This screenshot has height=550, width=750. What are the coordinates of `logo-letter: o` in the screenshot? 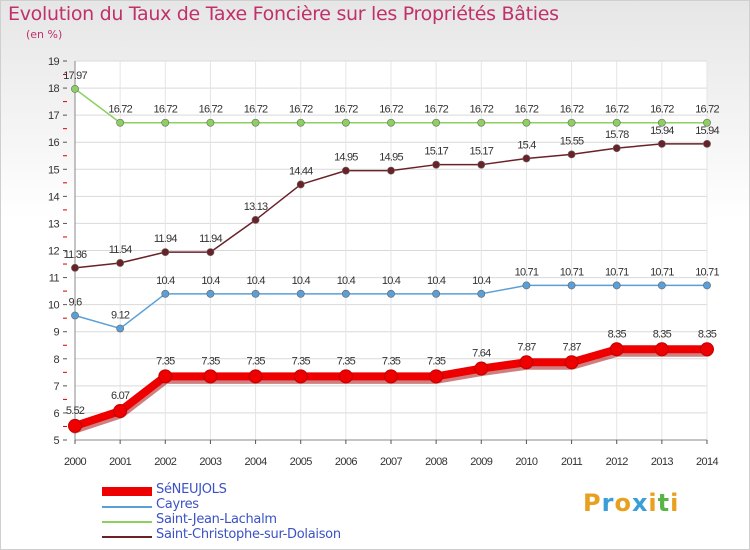 It's located at (623, 503).